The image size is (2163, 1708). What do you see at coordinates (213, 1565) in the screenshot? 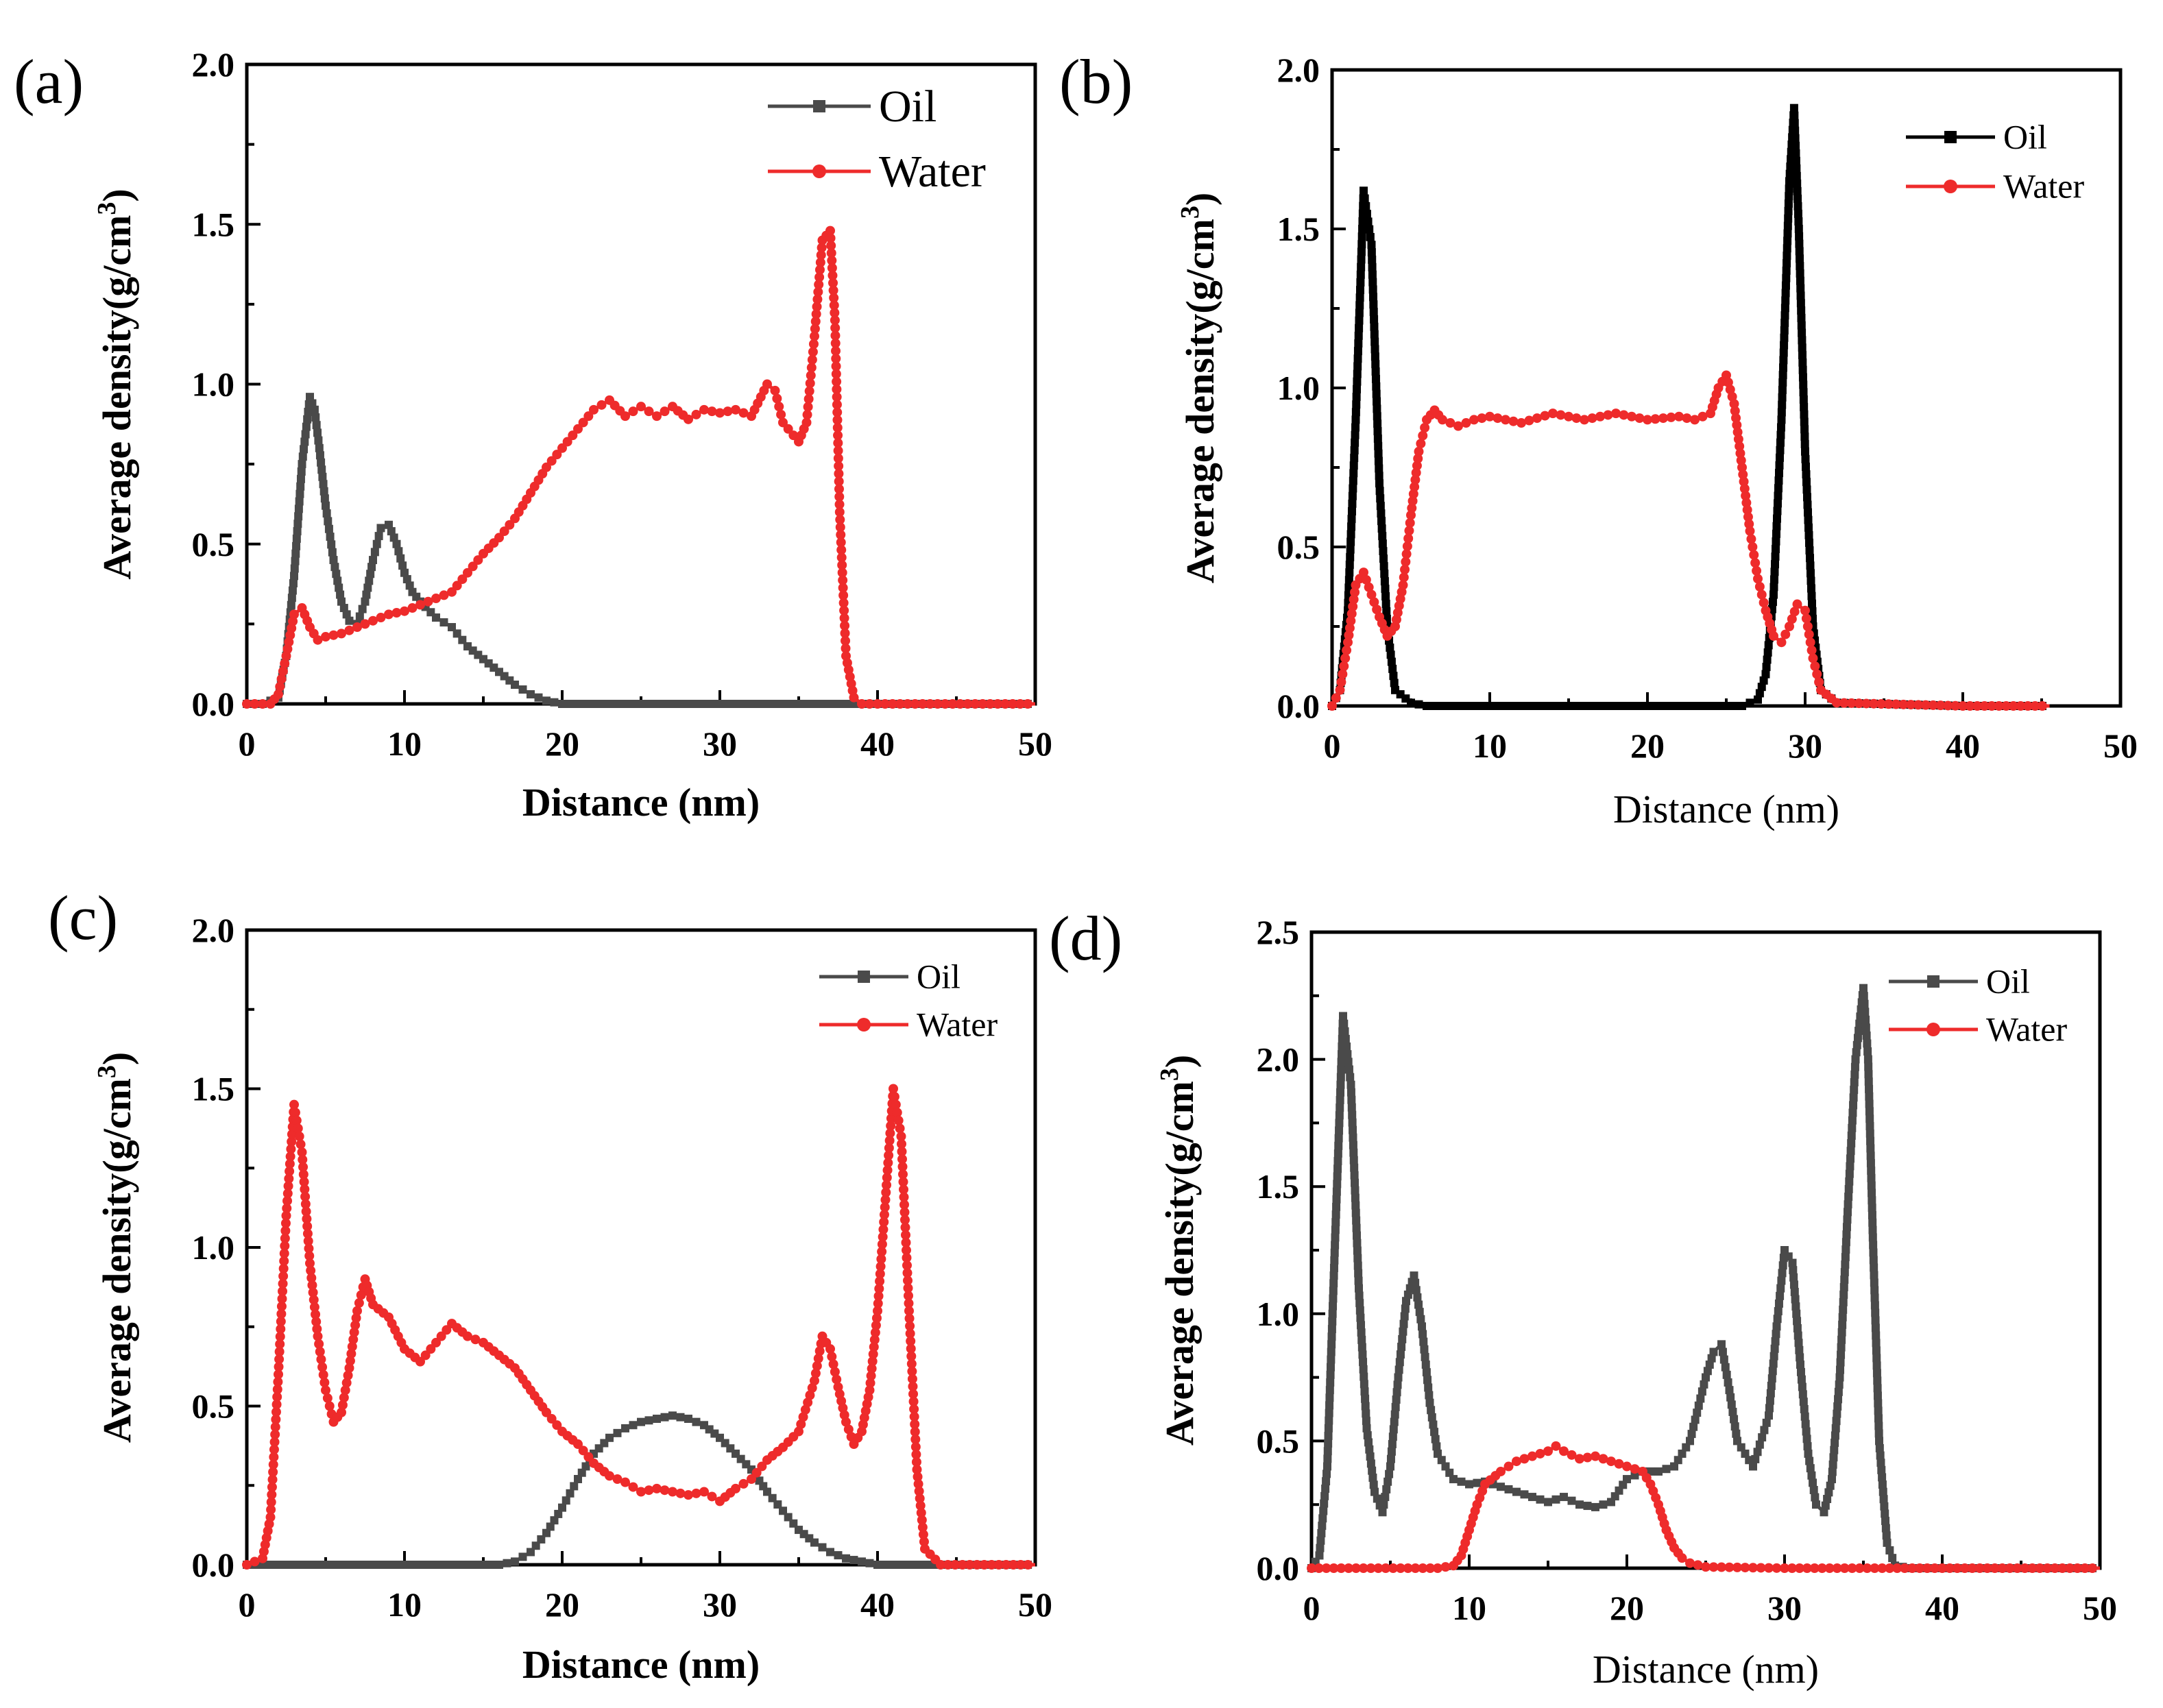
I see `y-tick-label: 0.0` at bounding box center [213, 1565].